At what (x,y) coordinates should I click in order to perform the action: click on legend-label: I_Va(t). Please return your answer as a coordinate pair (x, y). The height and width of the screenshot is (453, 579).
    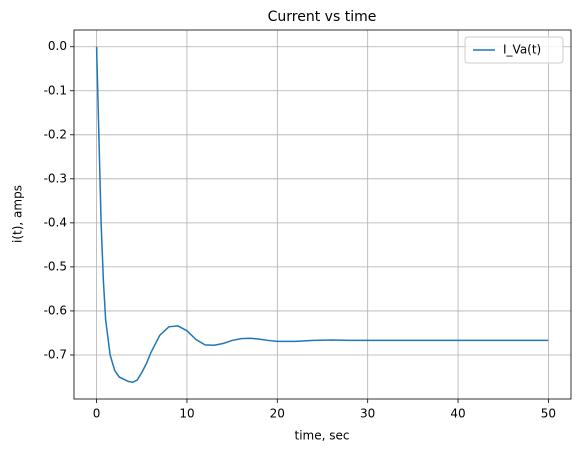
    Looking at the image, I should click on (522, 50).